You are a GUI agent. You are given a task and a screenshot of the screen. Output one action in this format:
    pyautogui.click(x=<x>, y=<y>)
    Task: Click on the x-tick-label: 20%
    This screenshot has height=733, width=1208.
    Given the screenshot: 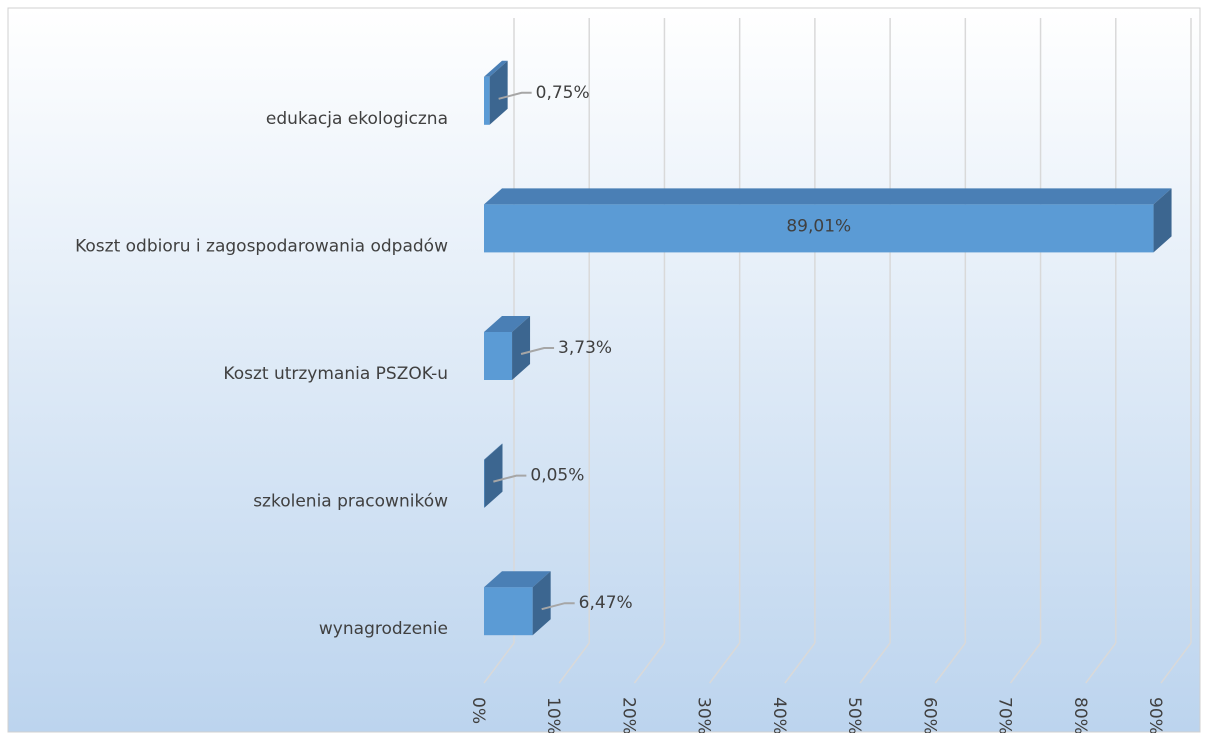 What is the action you would take?
    pyautogui.click(x=628, y=715)
    